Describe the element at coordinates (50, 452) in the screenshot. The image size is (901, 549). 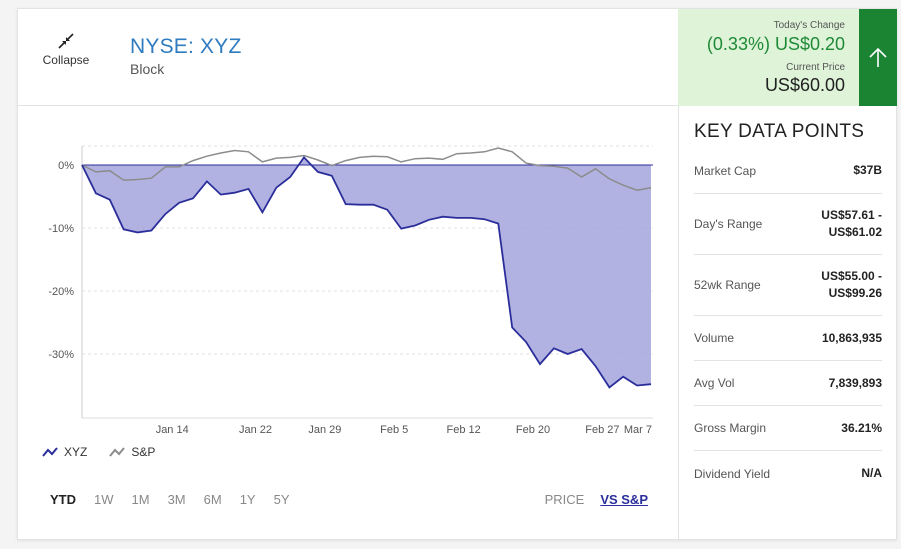
I see `legend-xyz-icon` at that location.